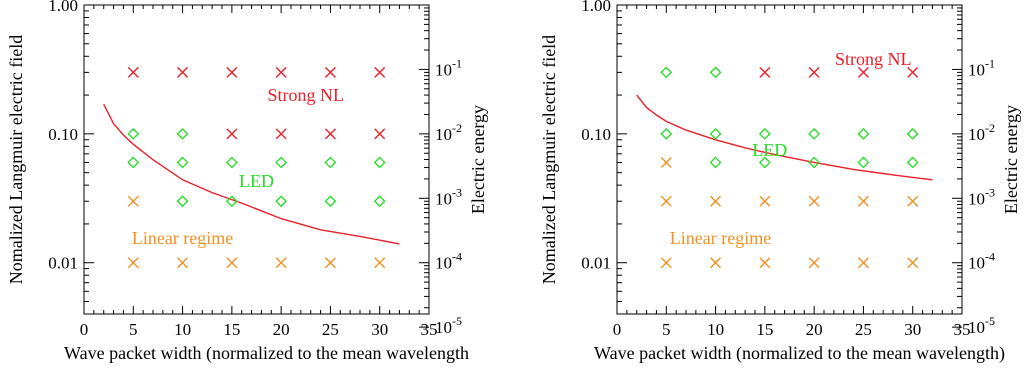 The height and width of the screenshot is (369, 1032). I want to click on x-tick-label: 35, so click(429, 329).